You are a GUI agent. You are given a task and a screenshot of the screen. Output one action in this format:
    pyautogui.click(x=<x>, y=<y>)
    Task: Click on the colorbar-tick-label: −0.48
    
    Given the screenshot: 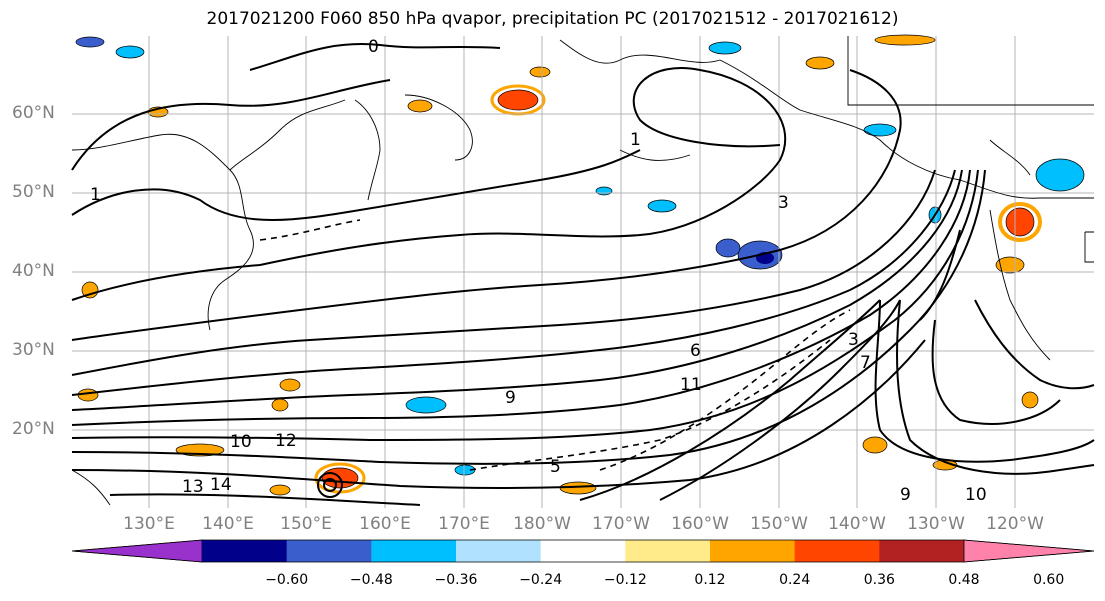 What is the action you would take?
    pyautogui.click(x=371, y=580)
    